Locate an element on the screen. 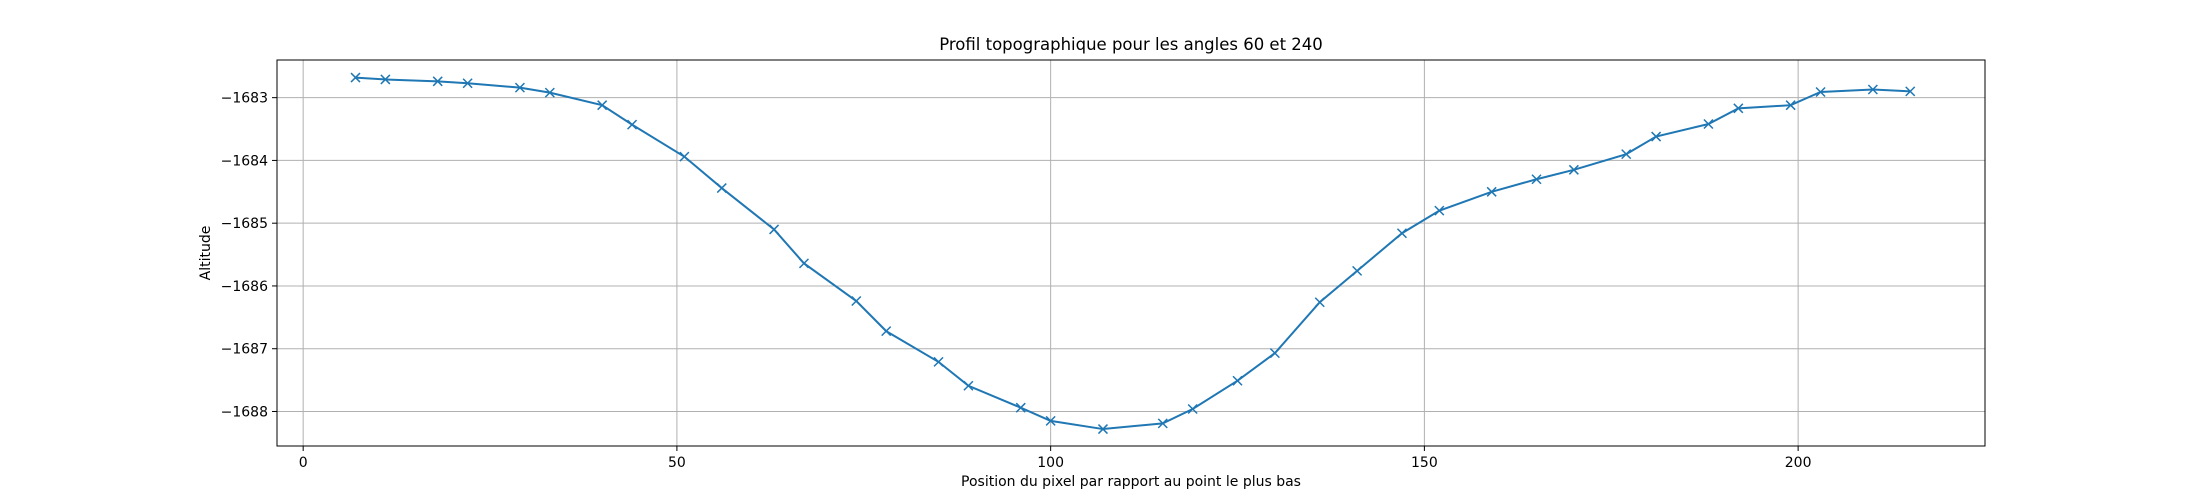  y-tick-label: −1687 is located at coordinates (244, 350).